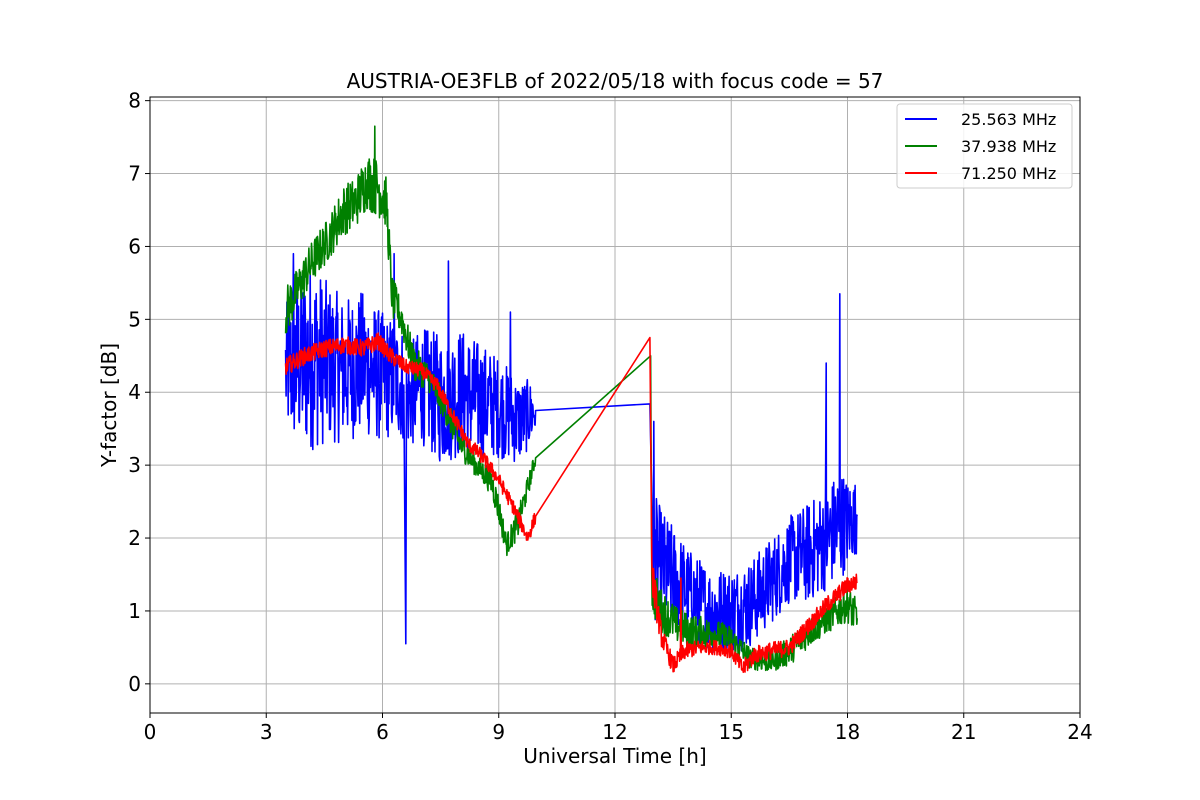 The width and height of the screenshot is (1200, 800). I want to click on y-axis: 0 1 2 3 4 5 6 7 8, so click(139, 392).